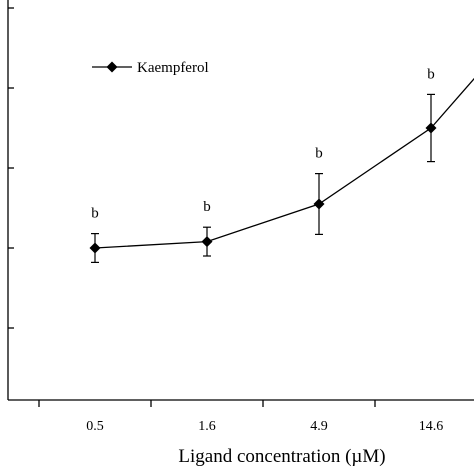 This screenshot has height=474, width=474. I want to click on legend: Kaempferol, so click(150, 68).